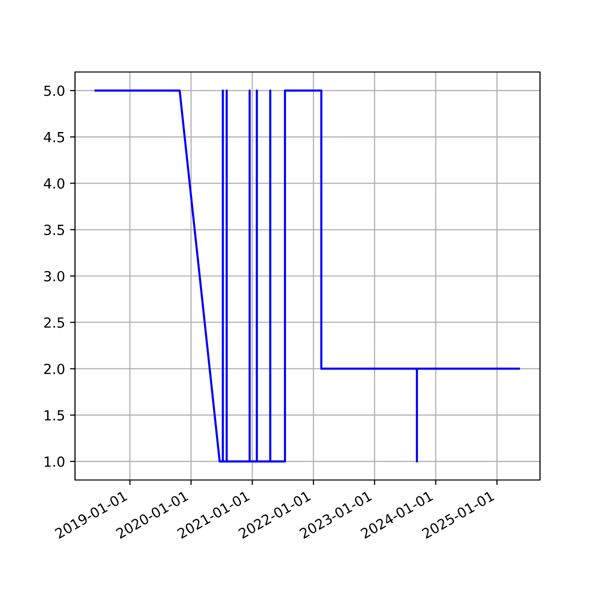 The width and height of the screenshot is (600, 600). Describe the element at coordinates (54, 369) in the screenshot. I see `y-tick-label: 2.0` at that location.